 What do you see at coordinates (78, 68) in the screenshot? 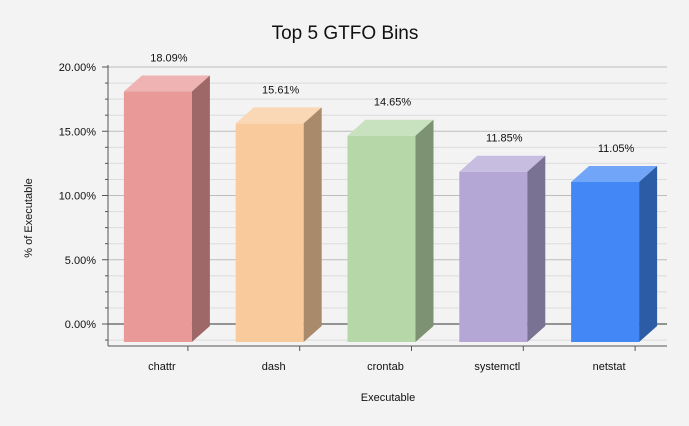
I see `y-tick-label: 20.00%` at bounding box center [78, 68].